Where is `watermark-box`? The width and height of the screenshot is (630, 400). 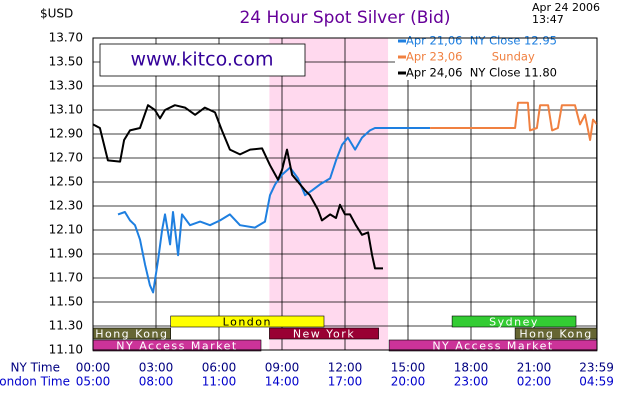 watermark-box is located at coordinates (202, 60).